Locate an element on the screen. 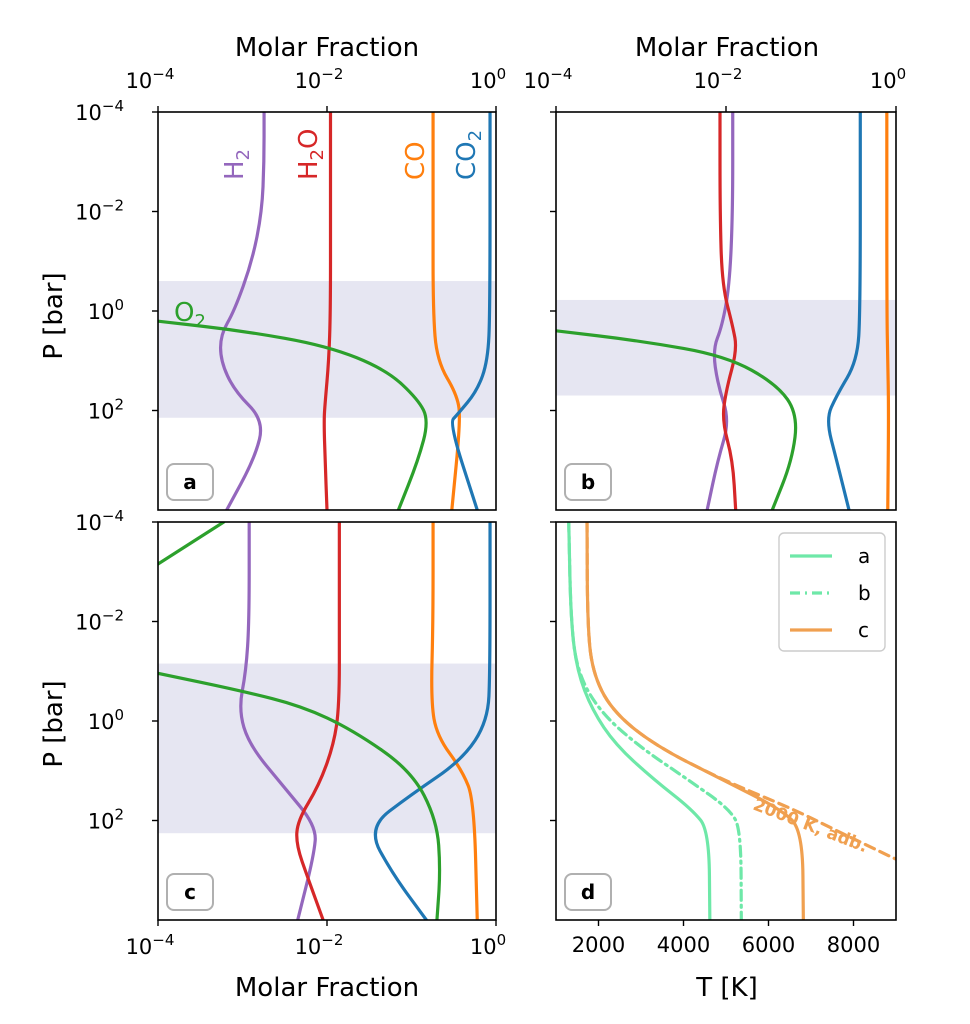 This screenshot has width=970, height=1024. svg-text: c is located at coordinates (190, 892).